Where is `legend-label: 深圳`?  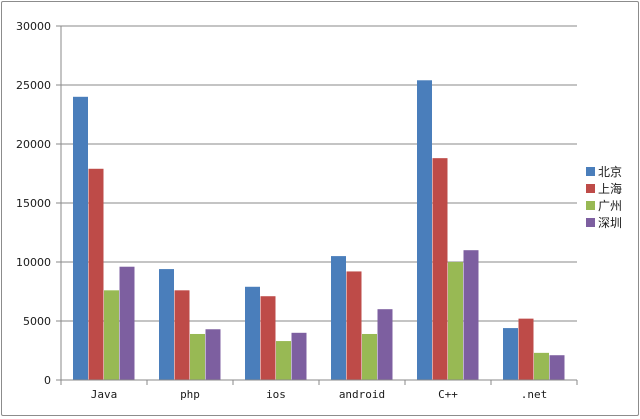 legend-label: 深圳 is located at coordinates (610, 223).